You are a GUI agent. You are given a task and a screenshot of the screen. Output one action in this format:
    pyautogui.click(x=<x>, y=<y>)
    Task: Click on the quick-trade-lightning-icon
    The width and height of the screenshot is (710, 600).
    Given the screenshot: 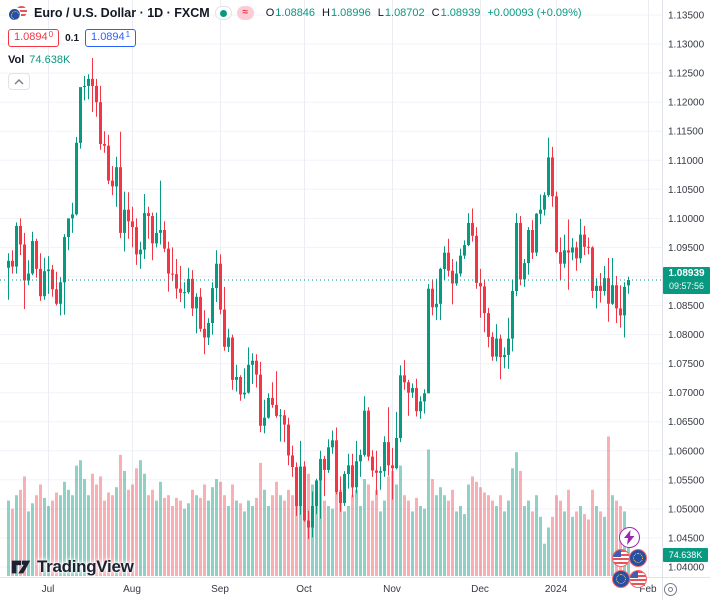 What is the action you would take?
    pyautogui.click(x=629, y=537)
    